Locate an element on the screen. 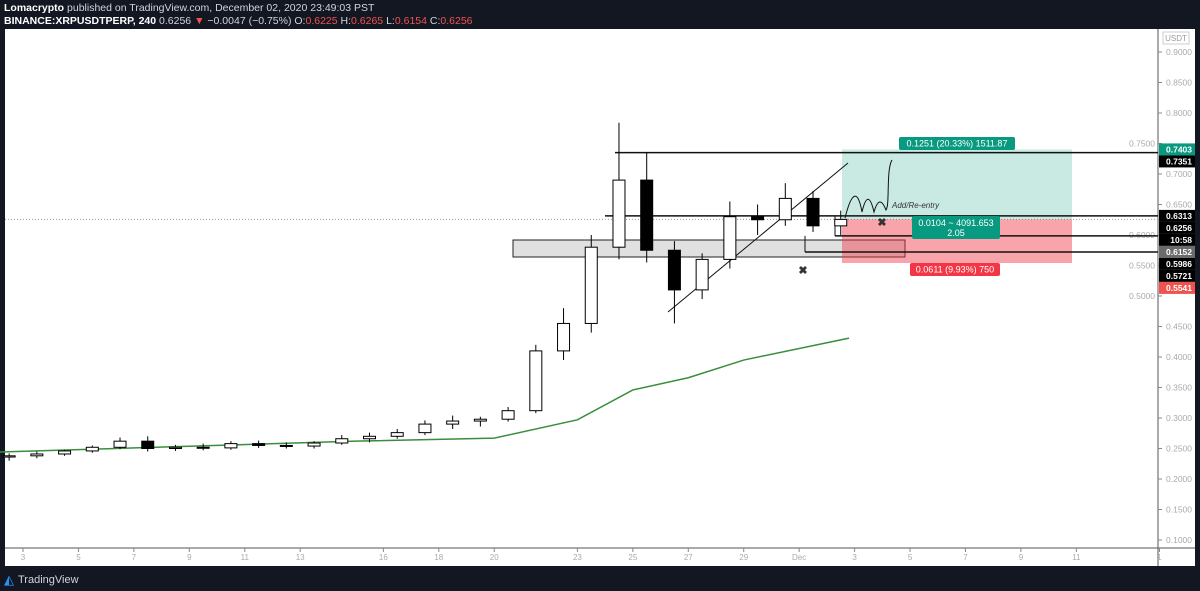 The height and width of the screenshot is (591, 1200). x-tick-label: 18 is located at coordinates (438, 557).